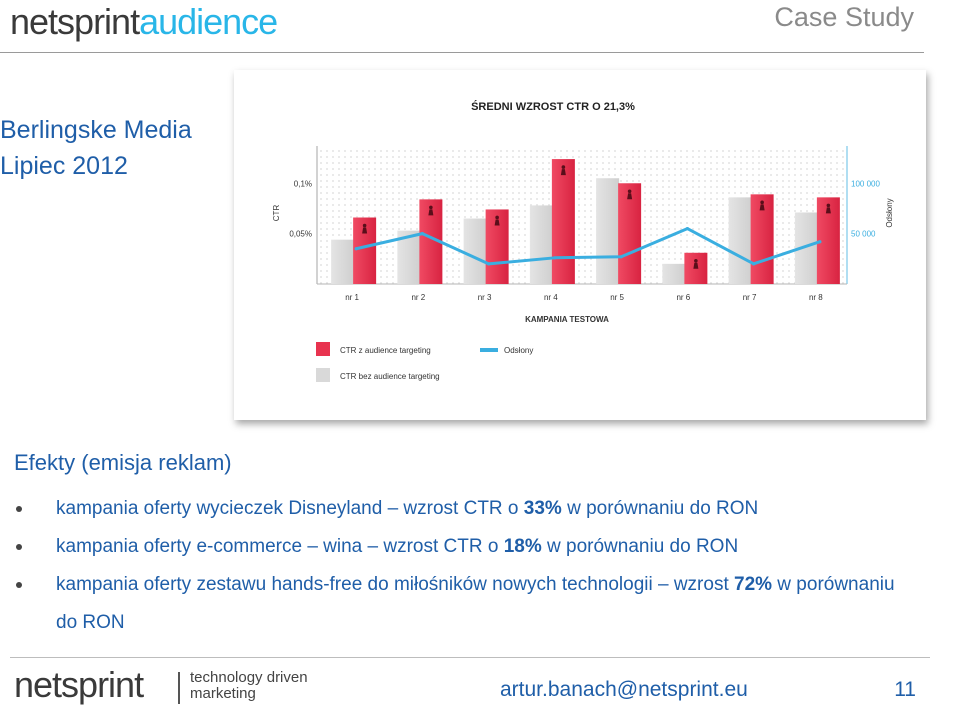  Describe the element at coordinates (567, 319) in the screenshot. I see `x-axis-label: KAMPANIA TESTOWA` at that location.